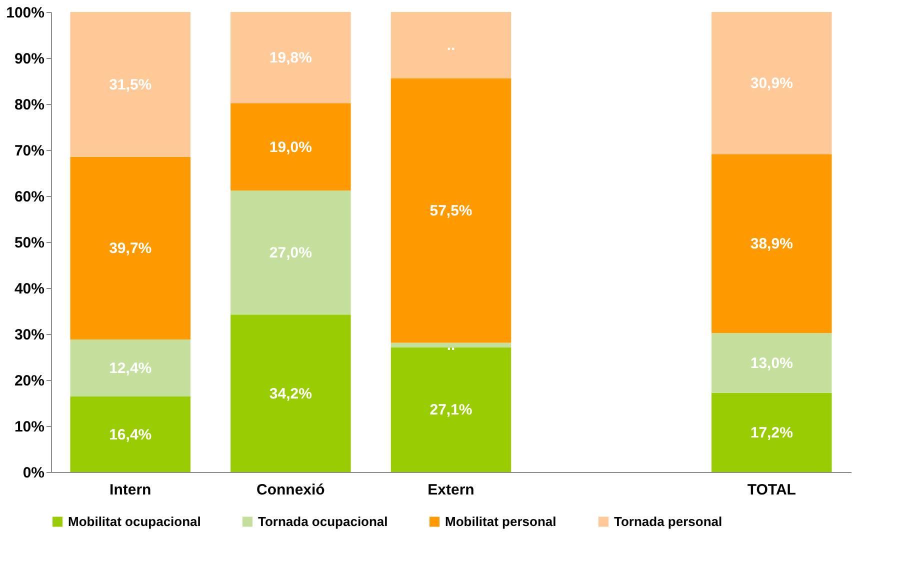 Image resolution: width=910 pixels, height=561 pixels. What do you see at coordinates (33, 473) in the screenshot?
I see `y-tick-label: 0%` at bounding box center [33, 473].